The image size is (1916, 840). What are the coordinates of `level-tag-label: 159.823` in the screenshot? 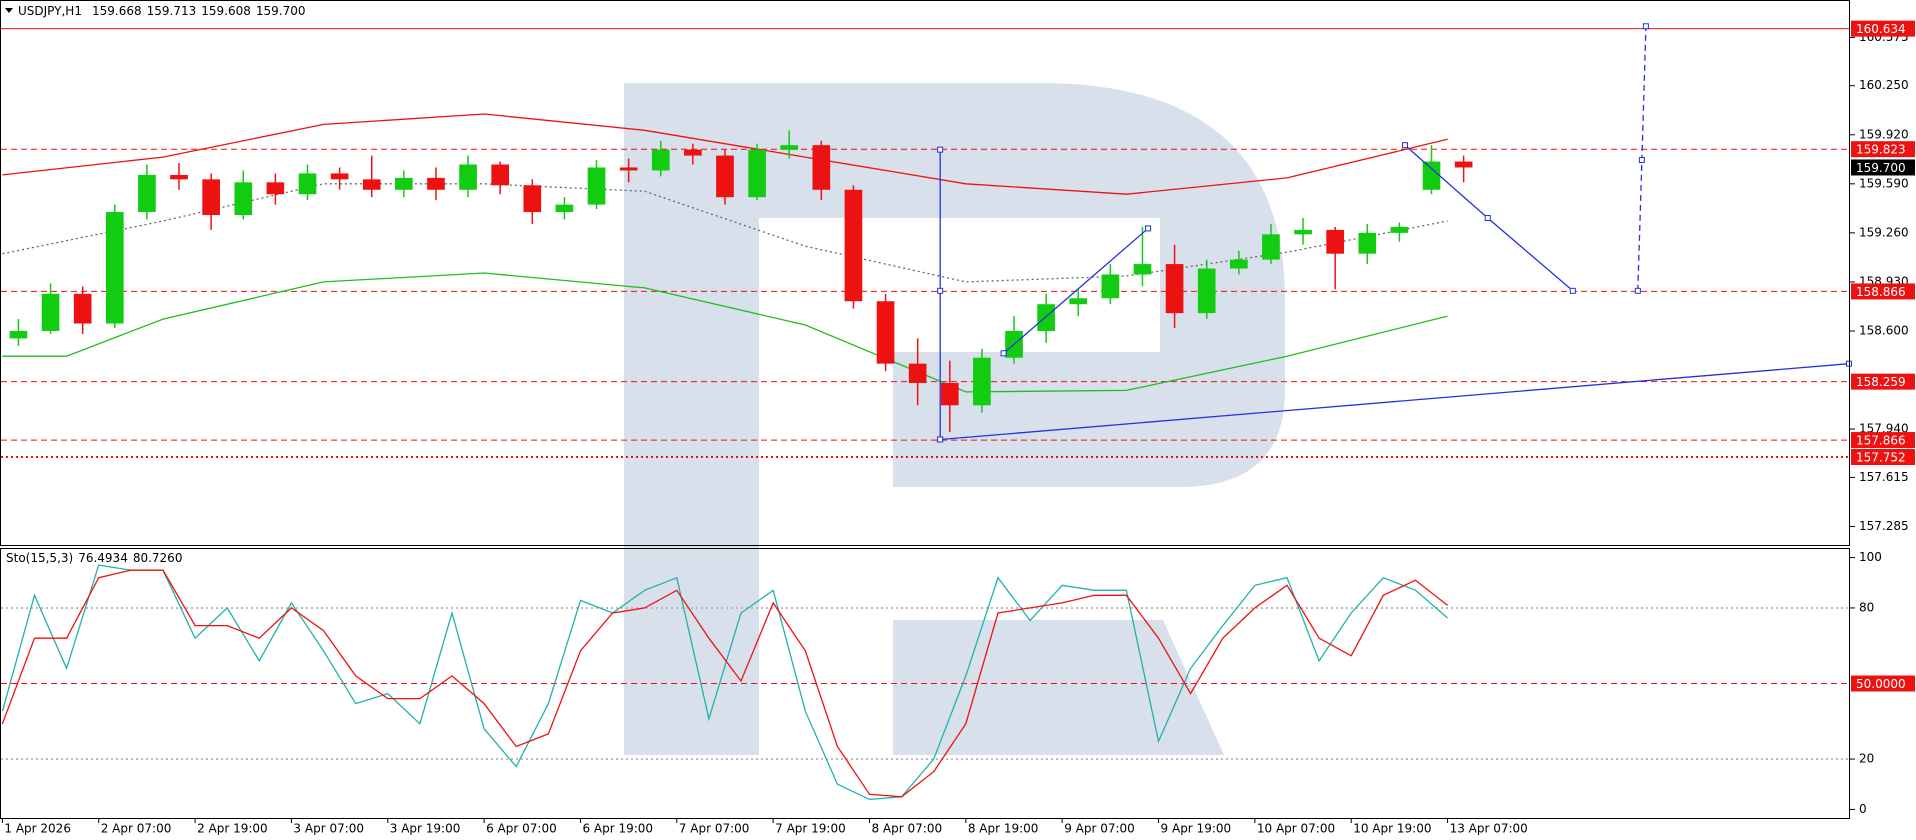 It's located at (1881, 150).